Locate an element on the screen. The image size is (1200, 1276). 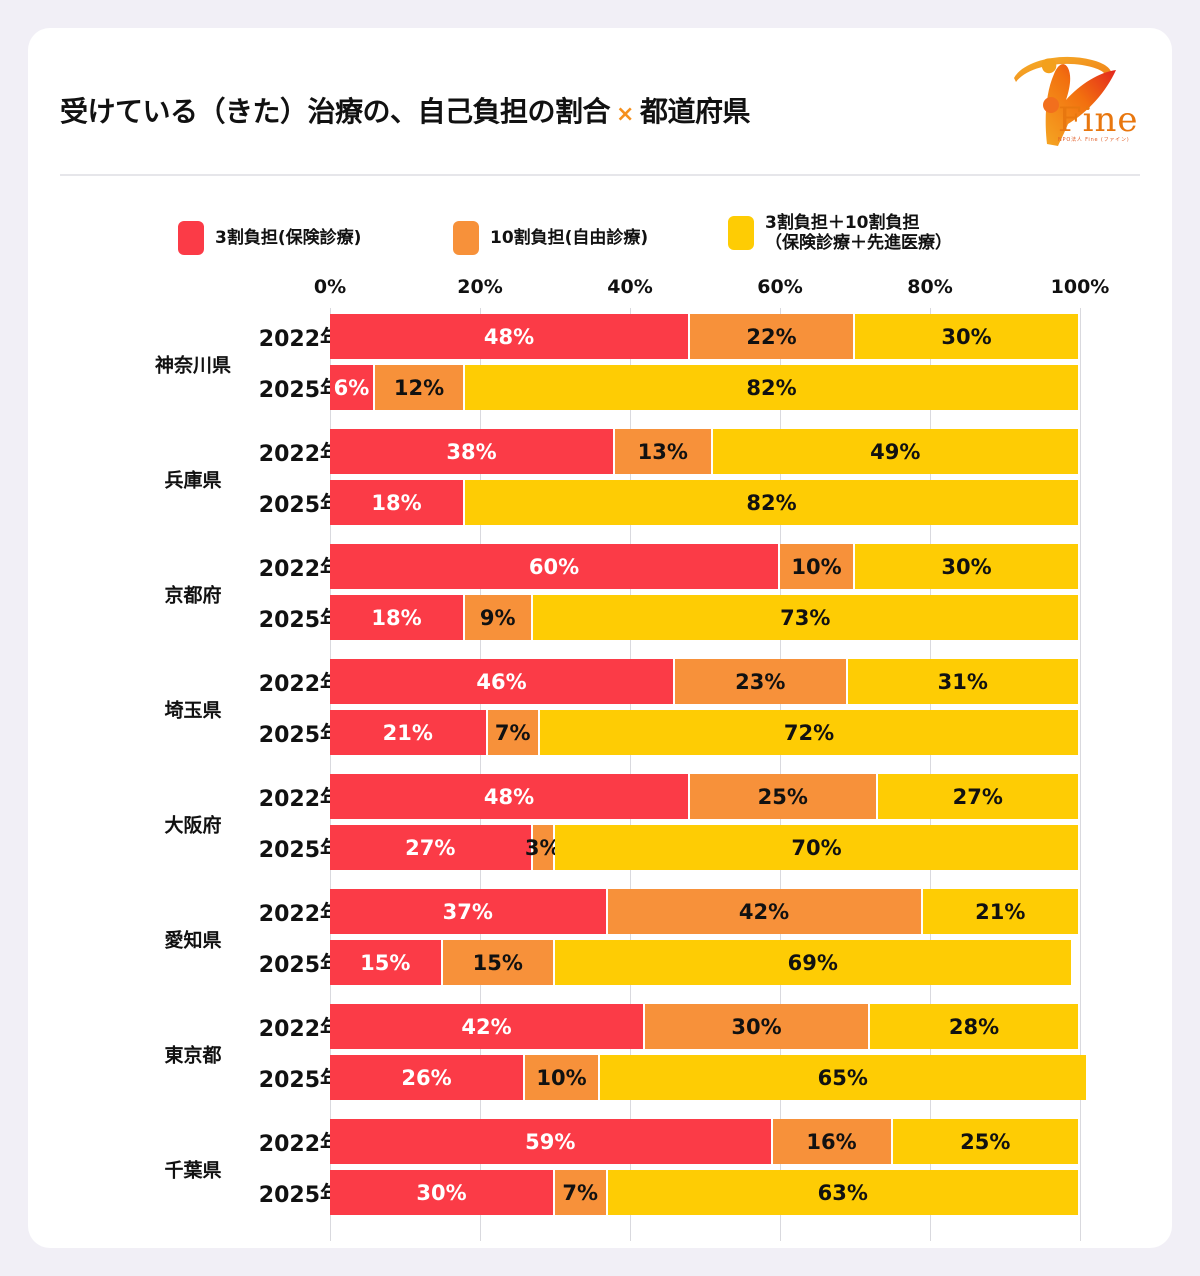
bar-row: 2022年 46% 23% 31% is located at coordinates (600, 681).